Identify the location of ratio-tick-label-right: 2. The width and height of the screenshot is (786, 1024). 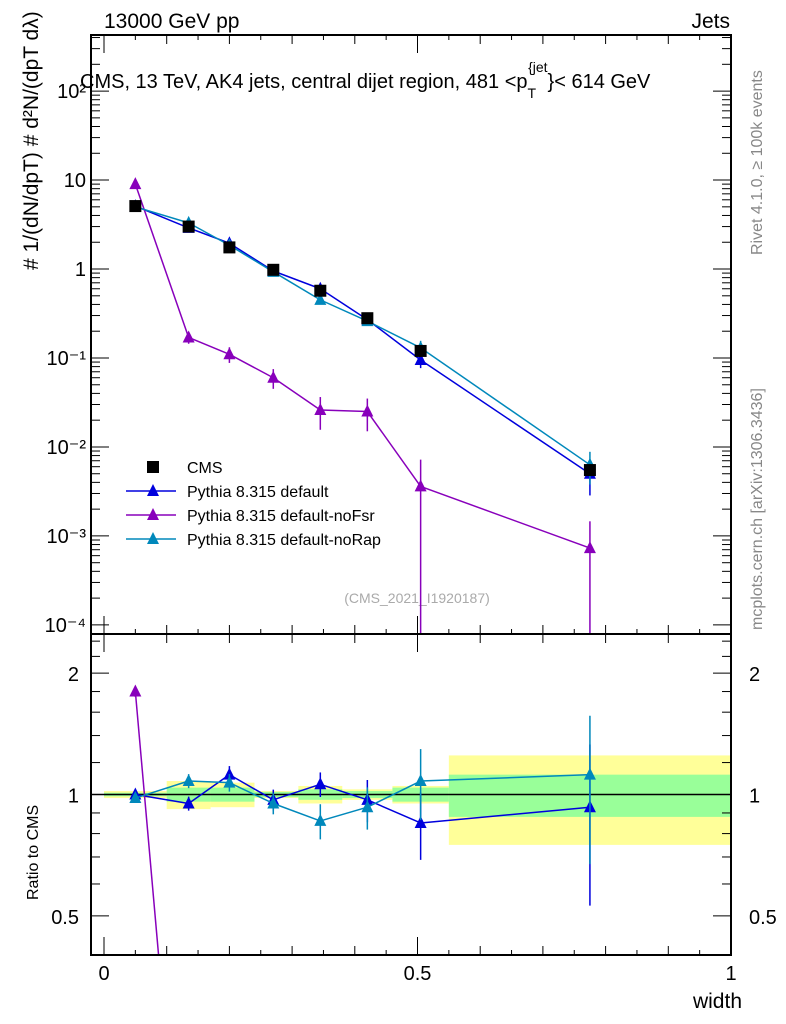
(754, 675).